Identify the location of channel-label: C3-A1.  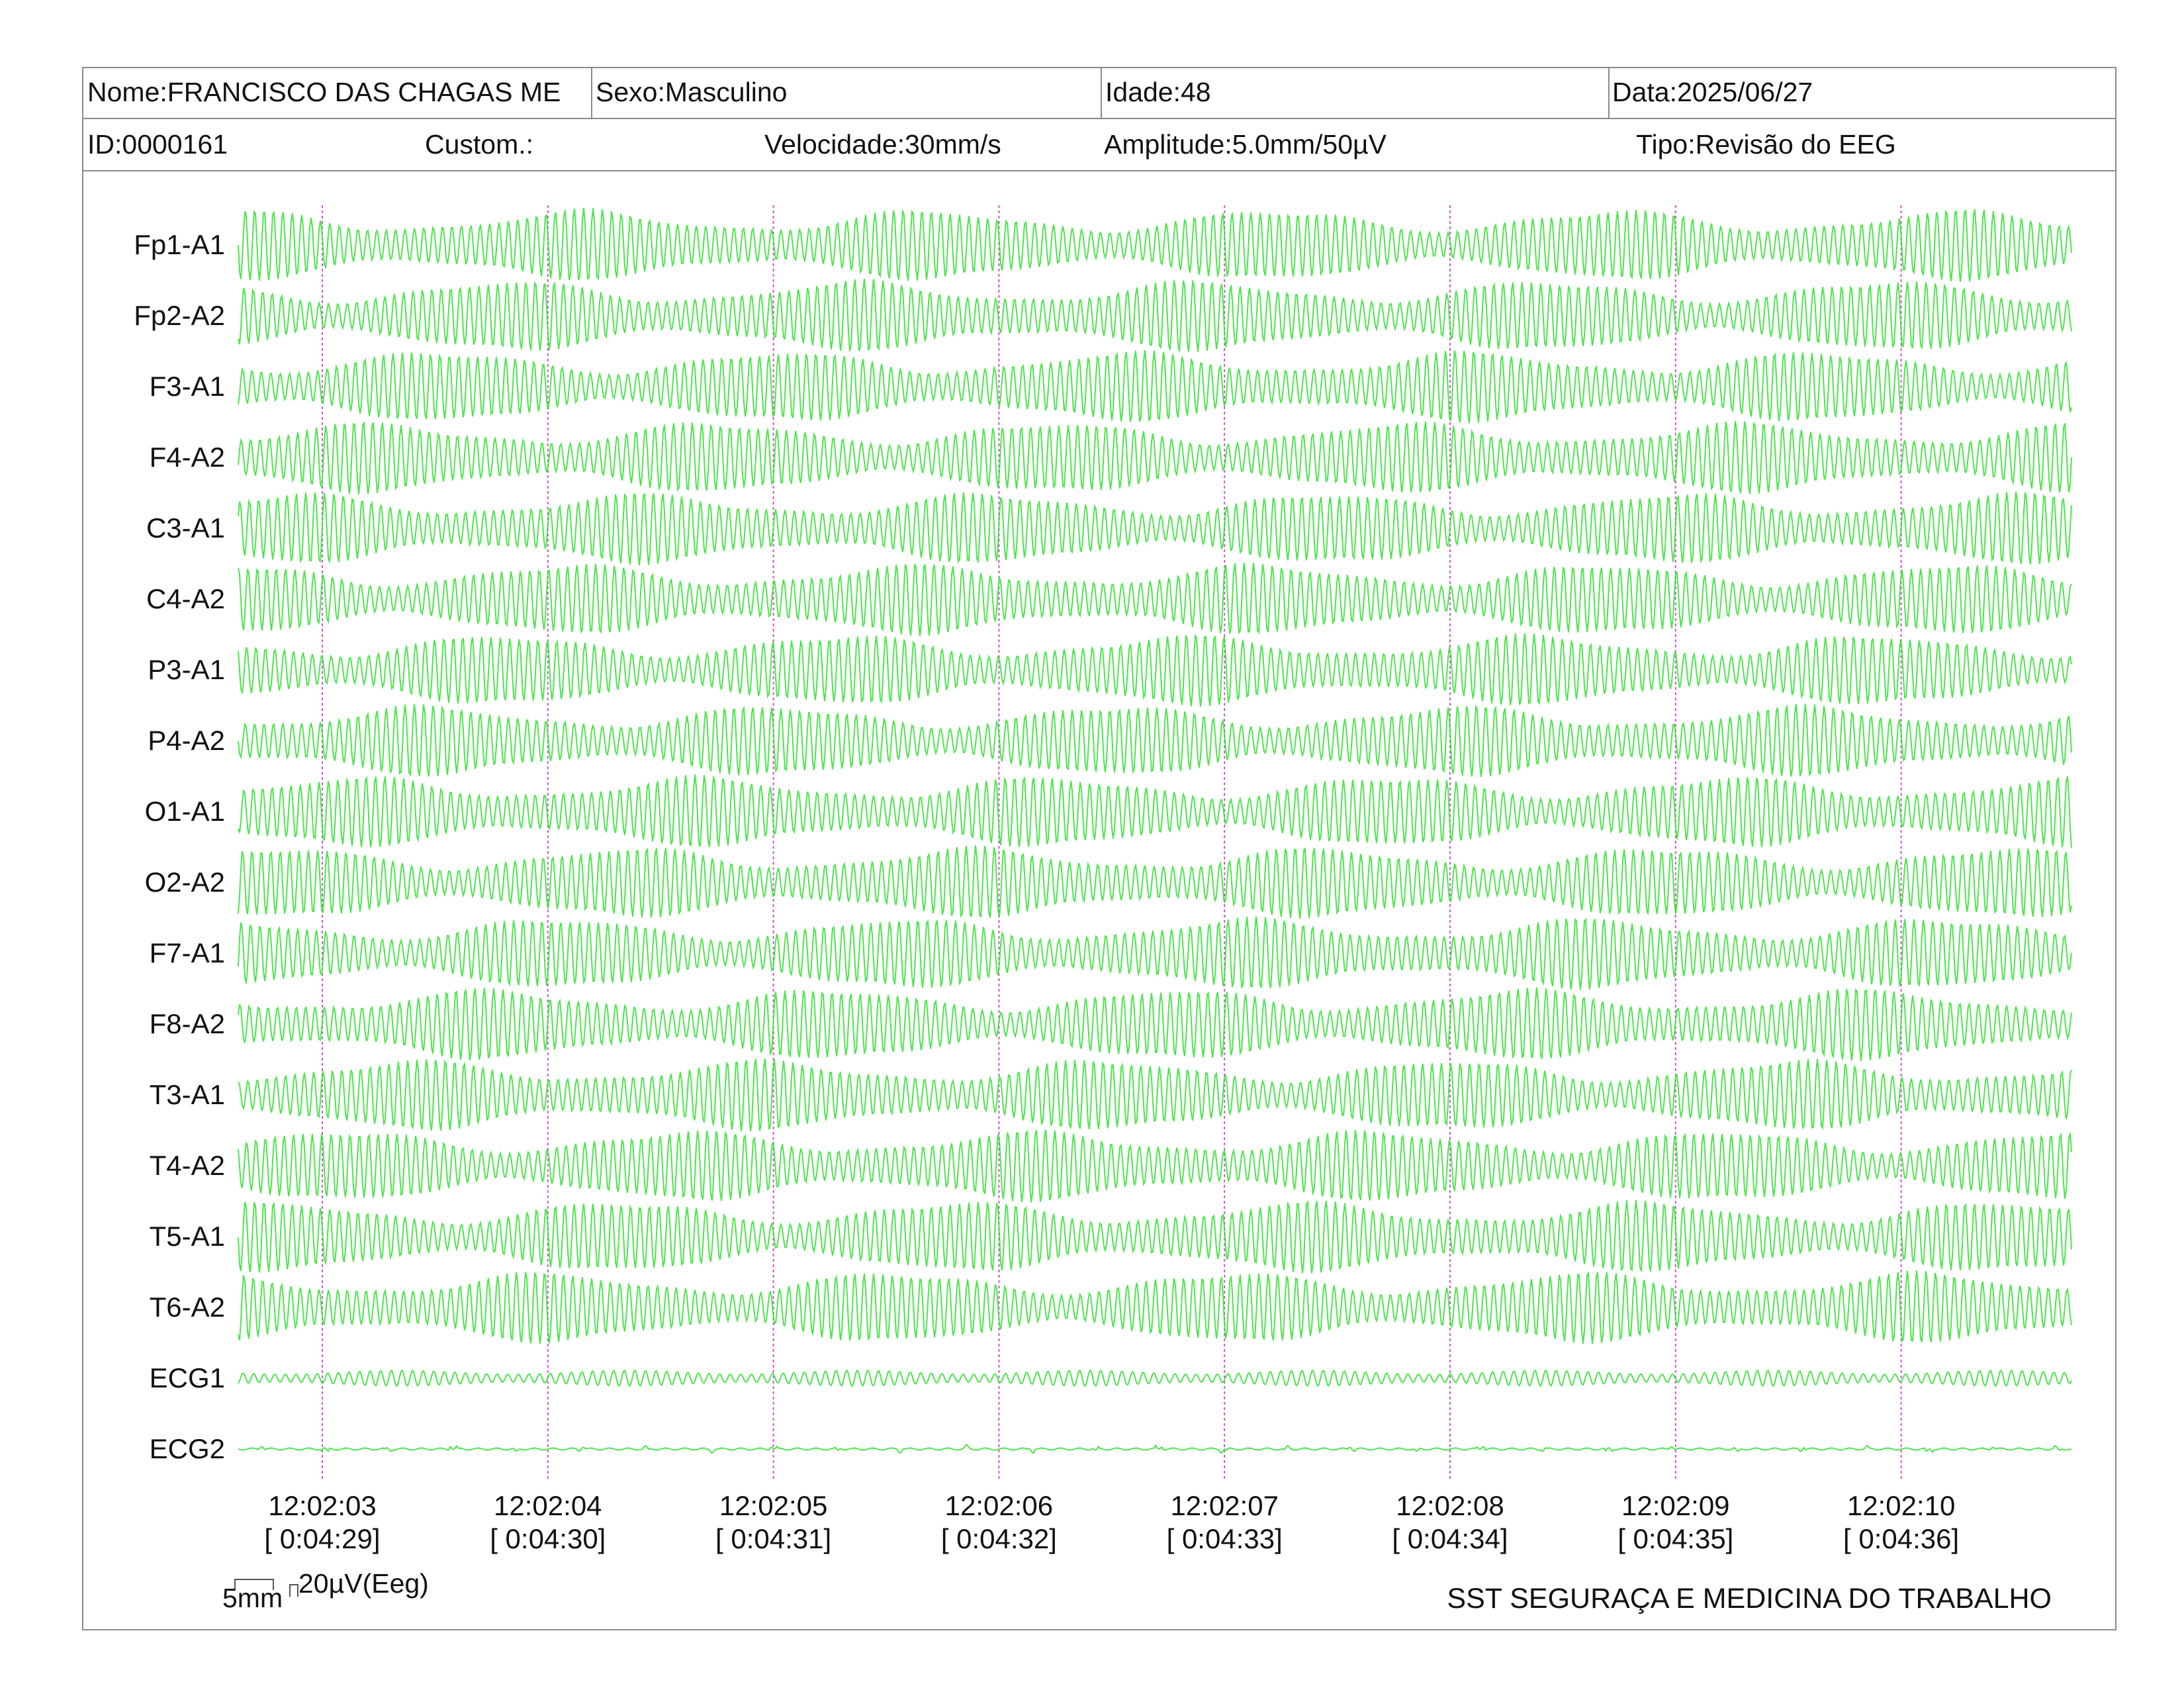
(186, 527).